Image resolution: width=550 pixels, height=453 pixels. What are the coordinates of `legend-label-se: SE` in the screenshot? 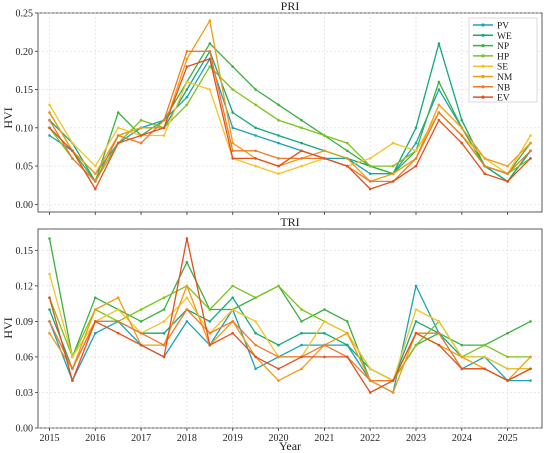 It's located at (502, 68).